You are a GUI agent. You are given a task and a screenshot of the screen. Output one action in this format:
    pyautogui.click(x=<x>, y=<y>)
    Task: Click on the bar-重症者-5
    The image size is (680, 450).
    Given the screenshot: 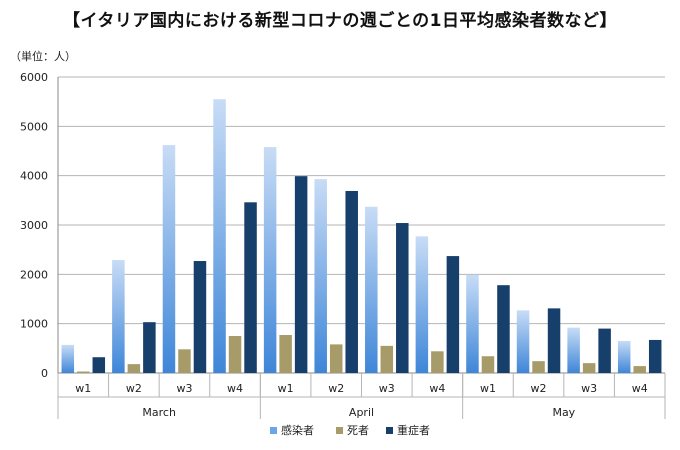 What is the action you would take?
    pyautogui.click(x=301, y=274)
    